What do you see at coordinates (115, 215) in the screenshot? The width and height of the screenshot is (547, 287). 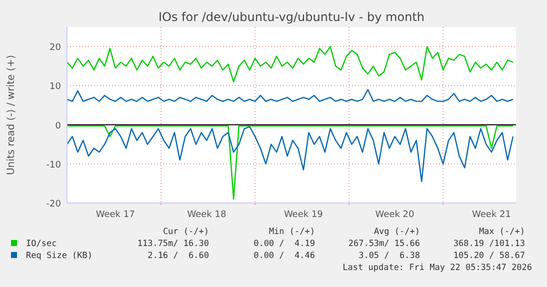 I see `x-tick-label: Week 17` at bounding box center [115, 215].